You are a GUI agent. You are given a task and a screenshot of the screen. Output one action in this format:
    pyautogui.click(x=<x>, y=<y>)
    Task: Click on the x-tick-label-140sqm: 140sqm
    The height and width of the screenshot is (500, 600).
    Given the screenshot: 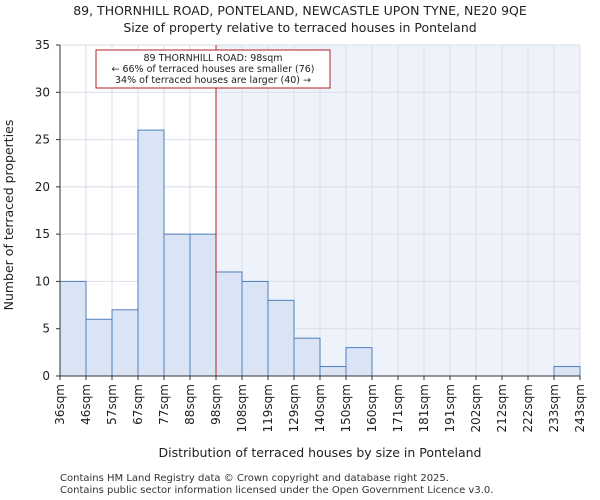 What is the action you would take?
    pyautogui.click(x=320, y=408)
    